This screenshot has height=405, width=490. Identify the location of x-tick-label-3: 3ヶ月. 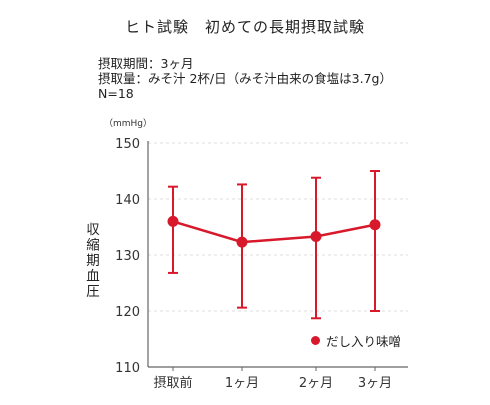
(375, 383).